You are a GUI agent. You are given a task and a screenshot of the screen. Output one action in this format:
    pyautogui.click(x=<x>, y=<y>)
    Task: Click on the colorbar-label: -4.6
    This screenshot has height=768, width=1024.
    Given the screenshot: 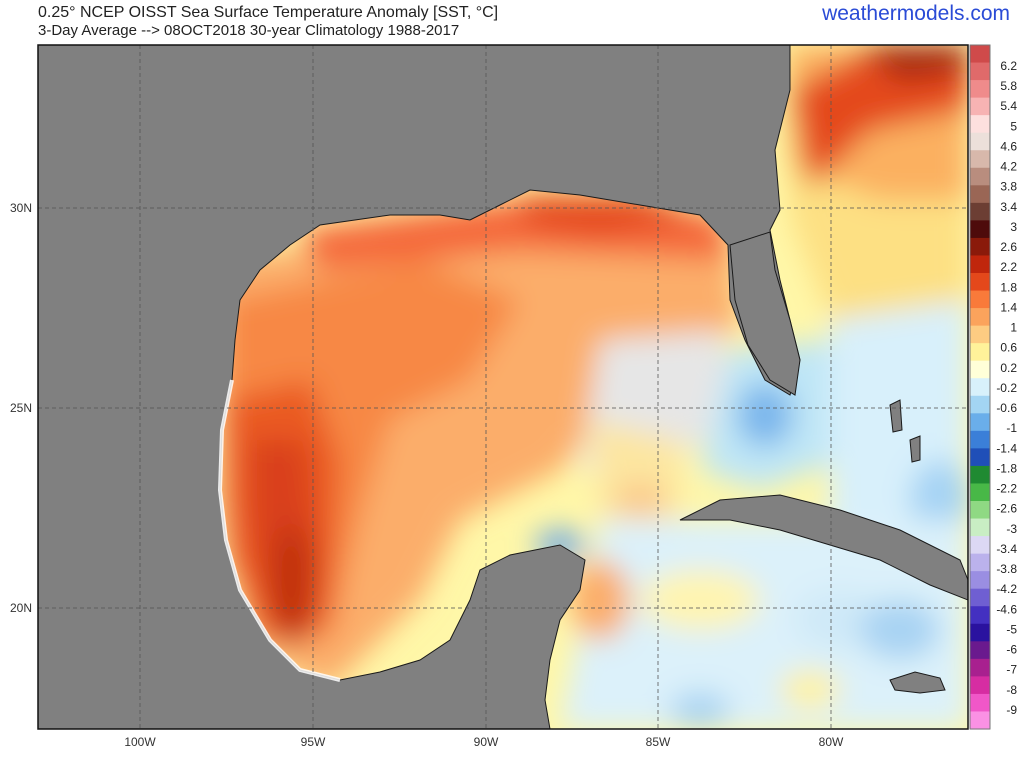 What is the action you would take?
    pyautogui.click(x=1006, y=609)
    